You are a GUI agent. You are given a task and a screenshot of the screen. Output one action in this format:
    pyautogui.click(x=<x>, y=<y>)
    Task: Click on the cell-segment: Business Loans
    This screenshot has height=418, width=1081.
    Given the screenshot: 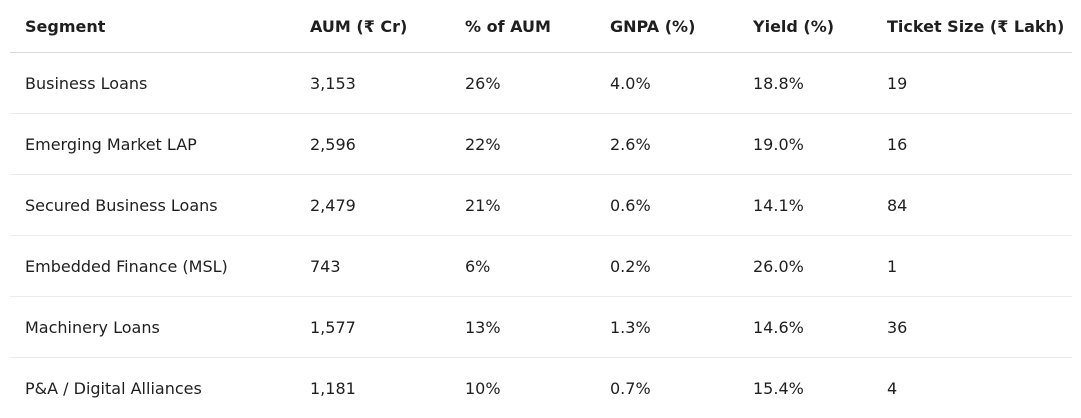 What is the action you would take?
    pyautogui.click(x=152, y=83)
    